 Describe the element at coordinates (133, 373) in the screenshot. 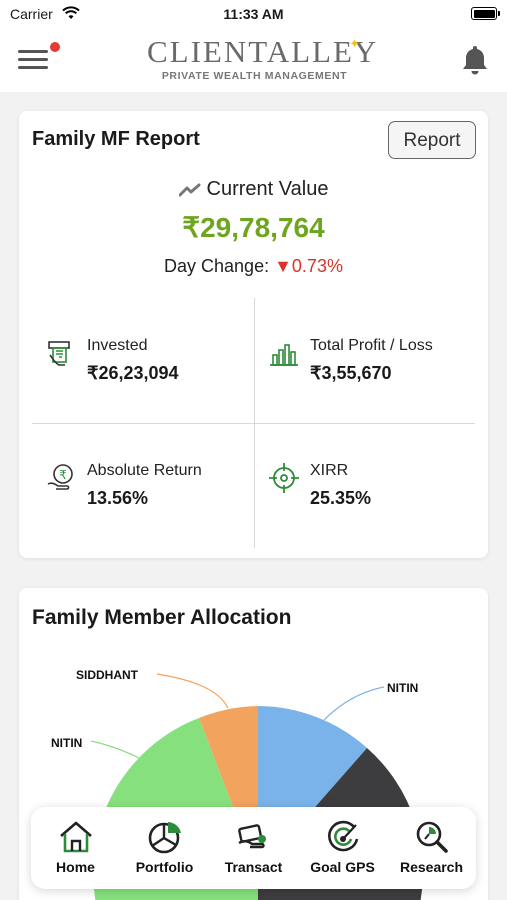

I see `stat-value: ₹26,23,094` at that location.